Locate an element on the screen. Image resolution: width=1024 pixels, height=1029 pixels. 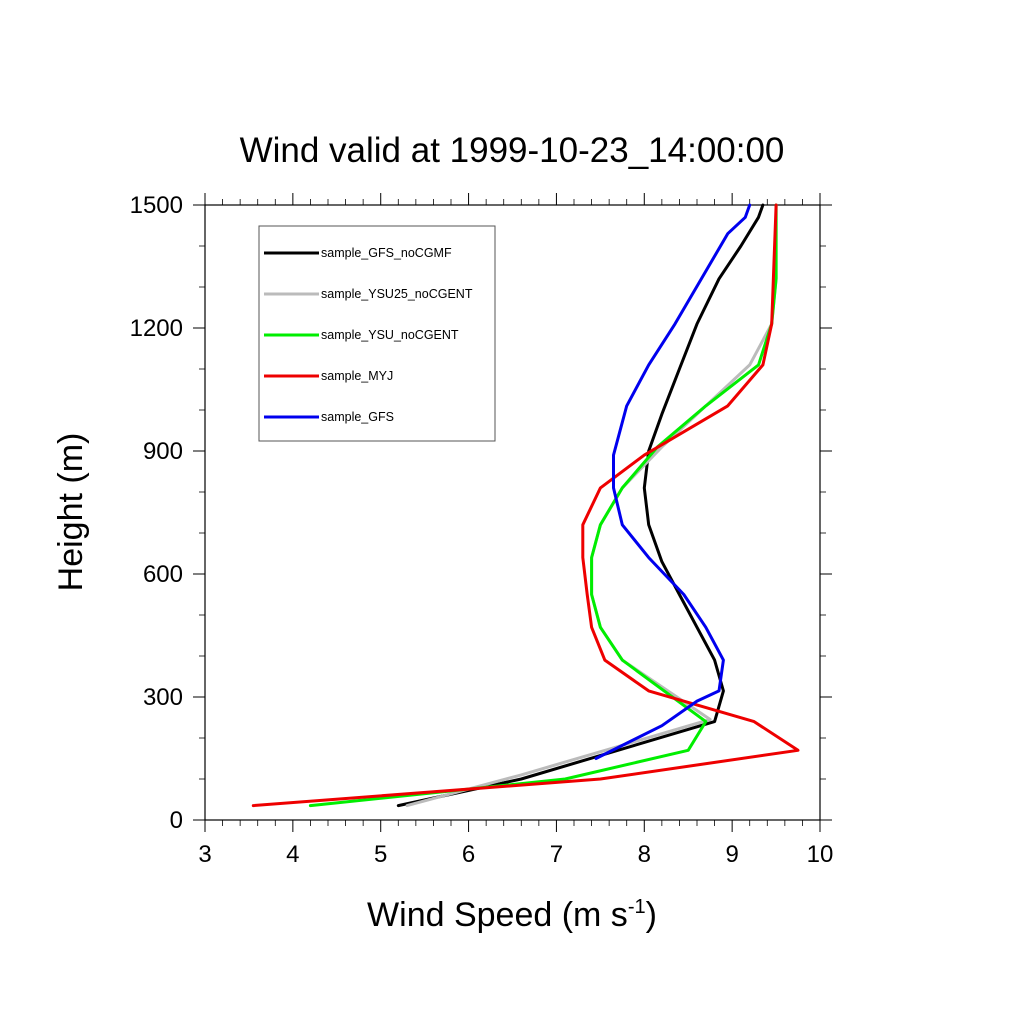
x-tick-label: 3 is located at coordinates (204, 854).